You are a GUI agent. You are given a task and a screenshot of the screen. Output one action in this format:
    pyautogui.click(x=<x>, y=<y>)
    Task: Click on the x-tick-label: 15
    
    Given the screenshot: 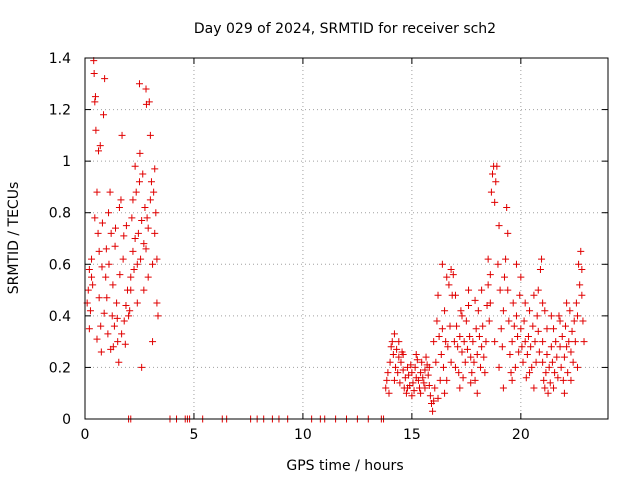 What is the action you would take?
    pyautogui.click(x=412, y=435)
    